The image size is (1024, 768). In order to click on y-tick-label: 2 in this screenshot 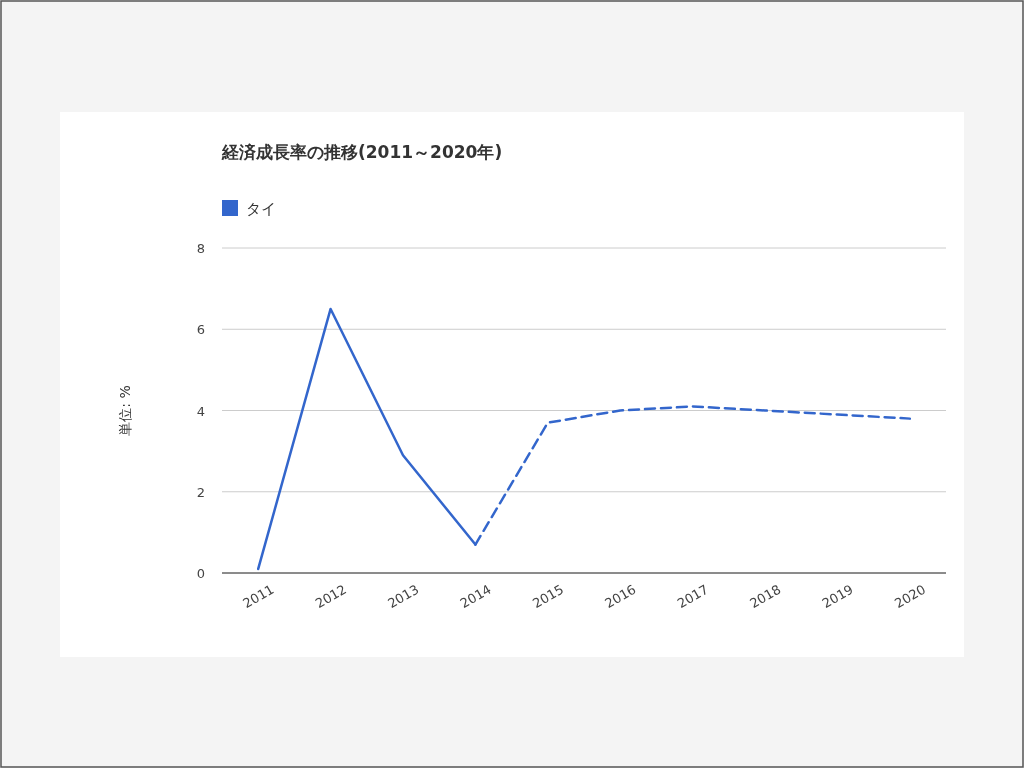, I will do `click(200, 492)`.